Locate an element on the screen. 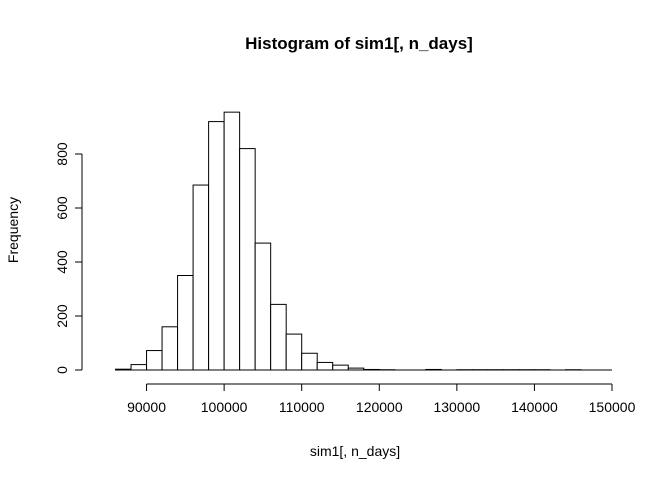  y-tick-label: 200 is located at coordinates (62, 316).